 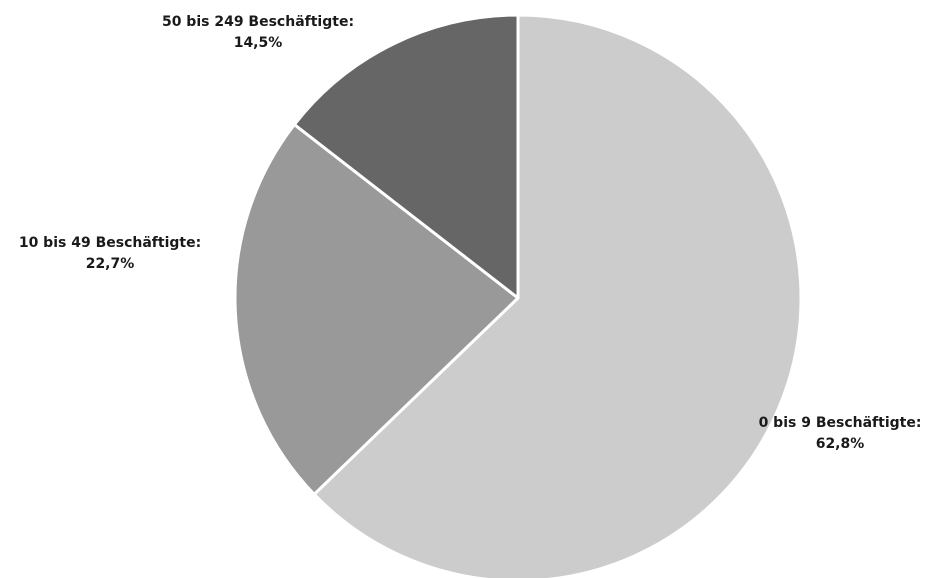 I want to click on slice-label-0-category: 0 bis 9 Beschäftigte:, so click(x=840, y=423).